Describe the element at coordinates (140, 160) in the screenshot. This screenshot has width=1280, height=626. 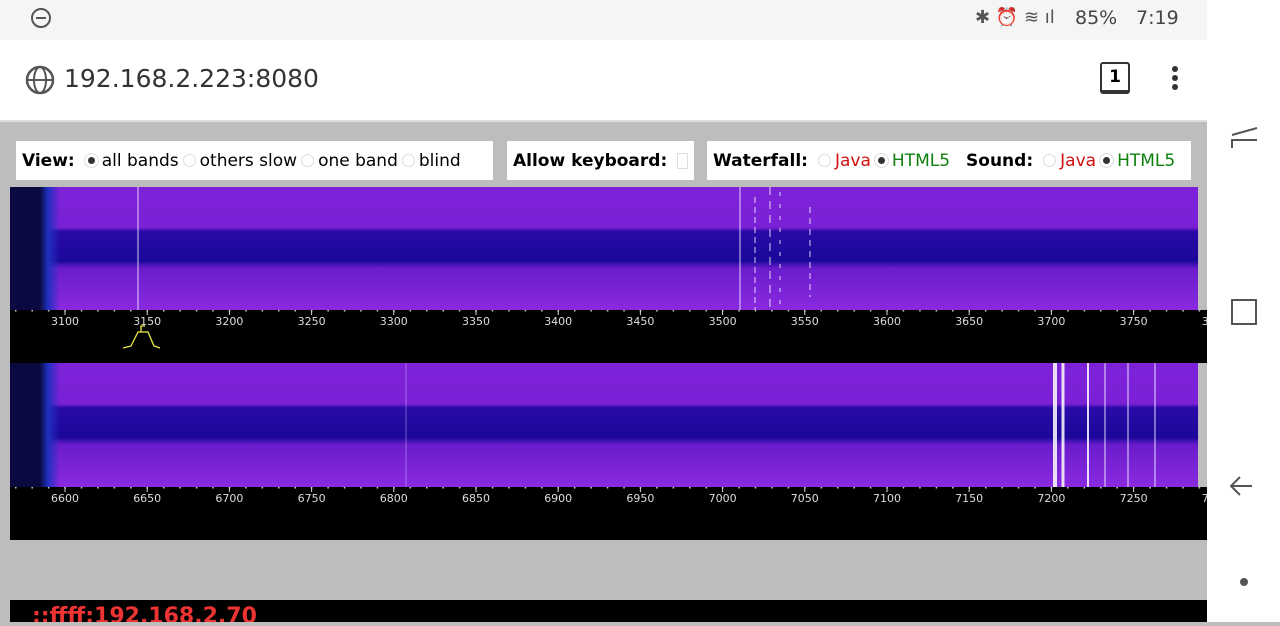
I see `view-option: all bands` at that location.